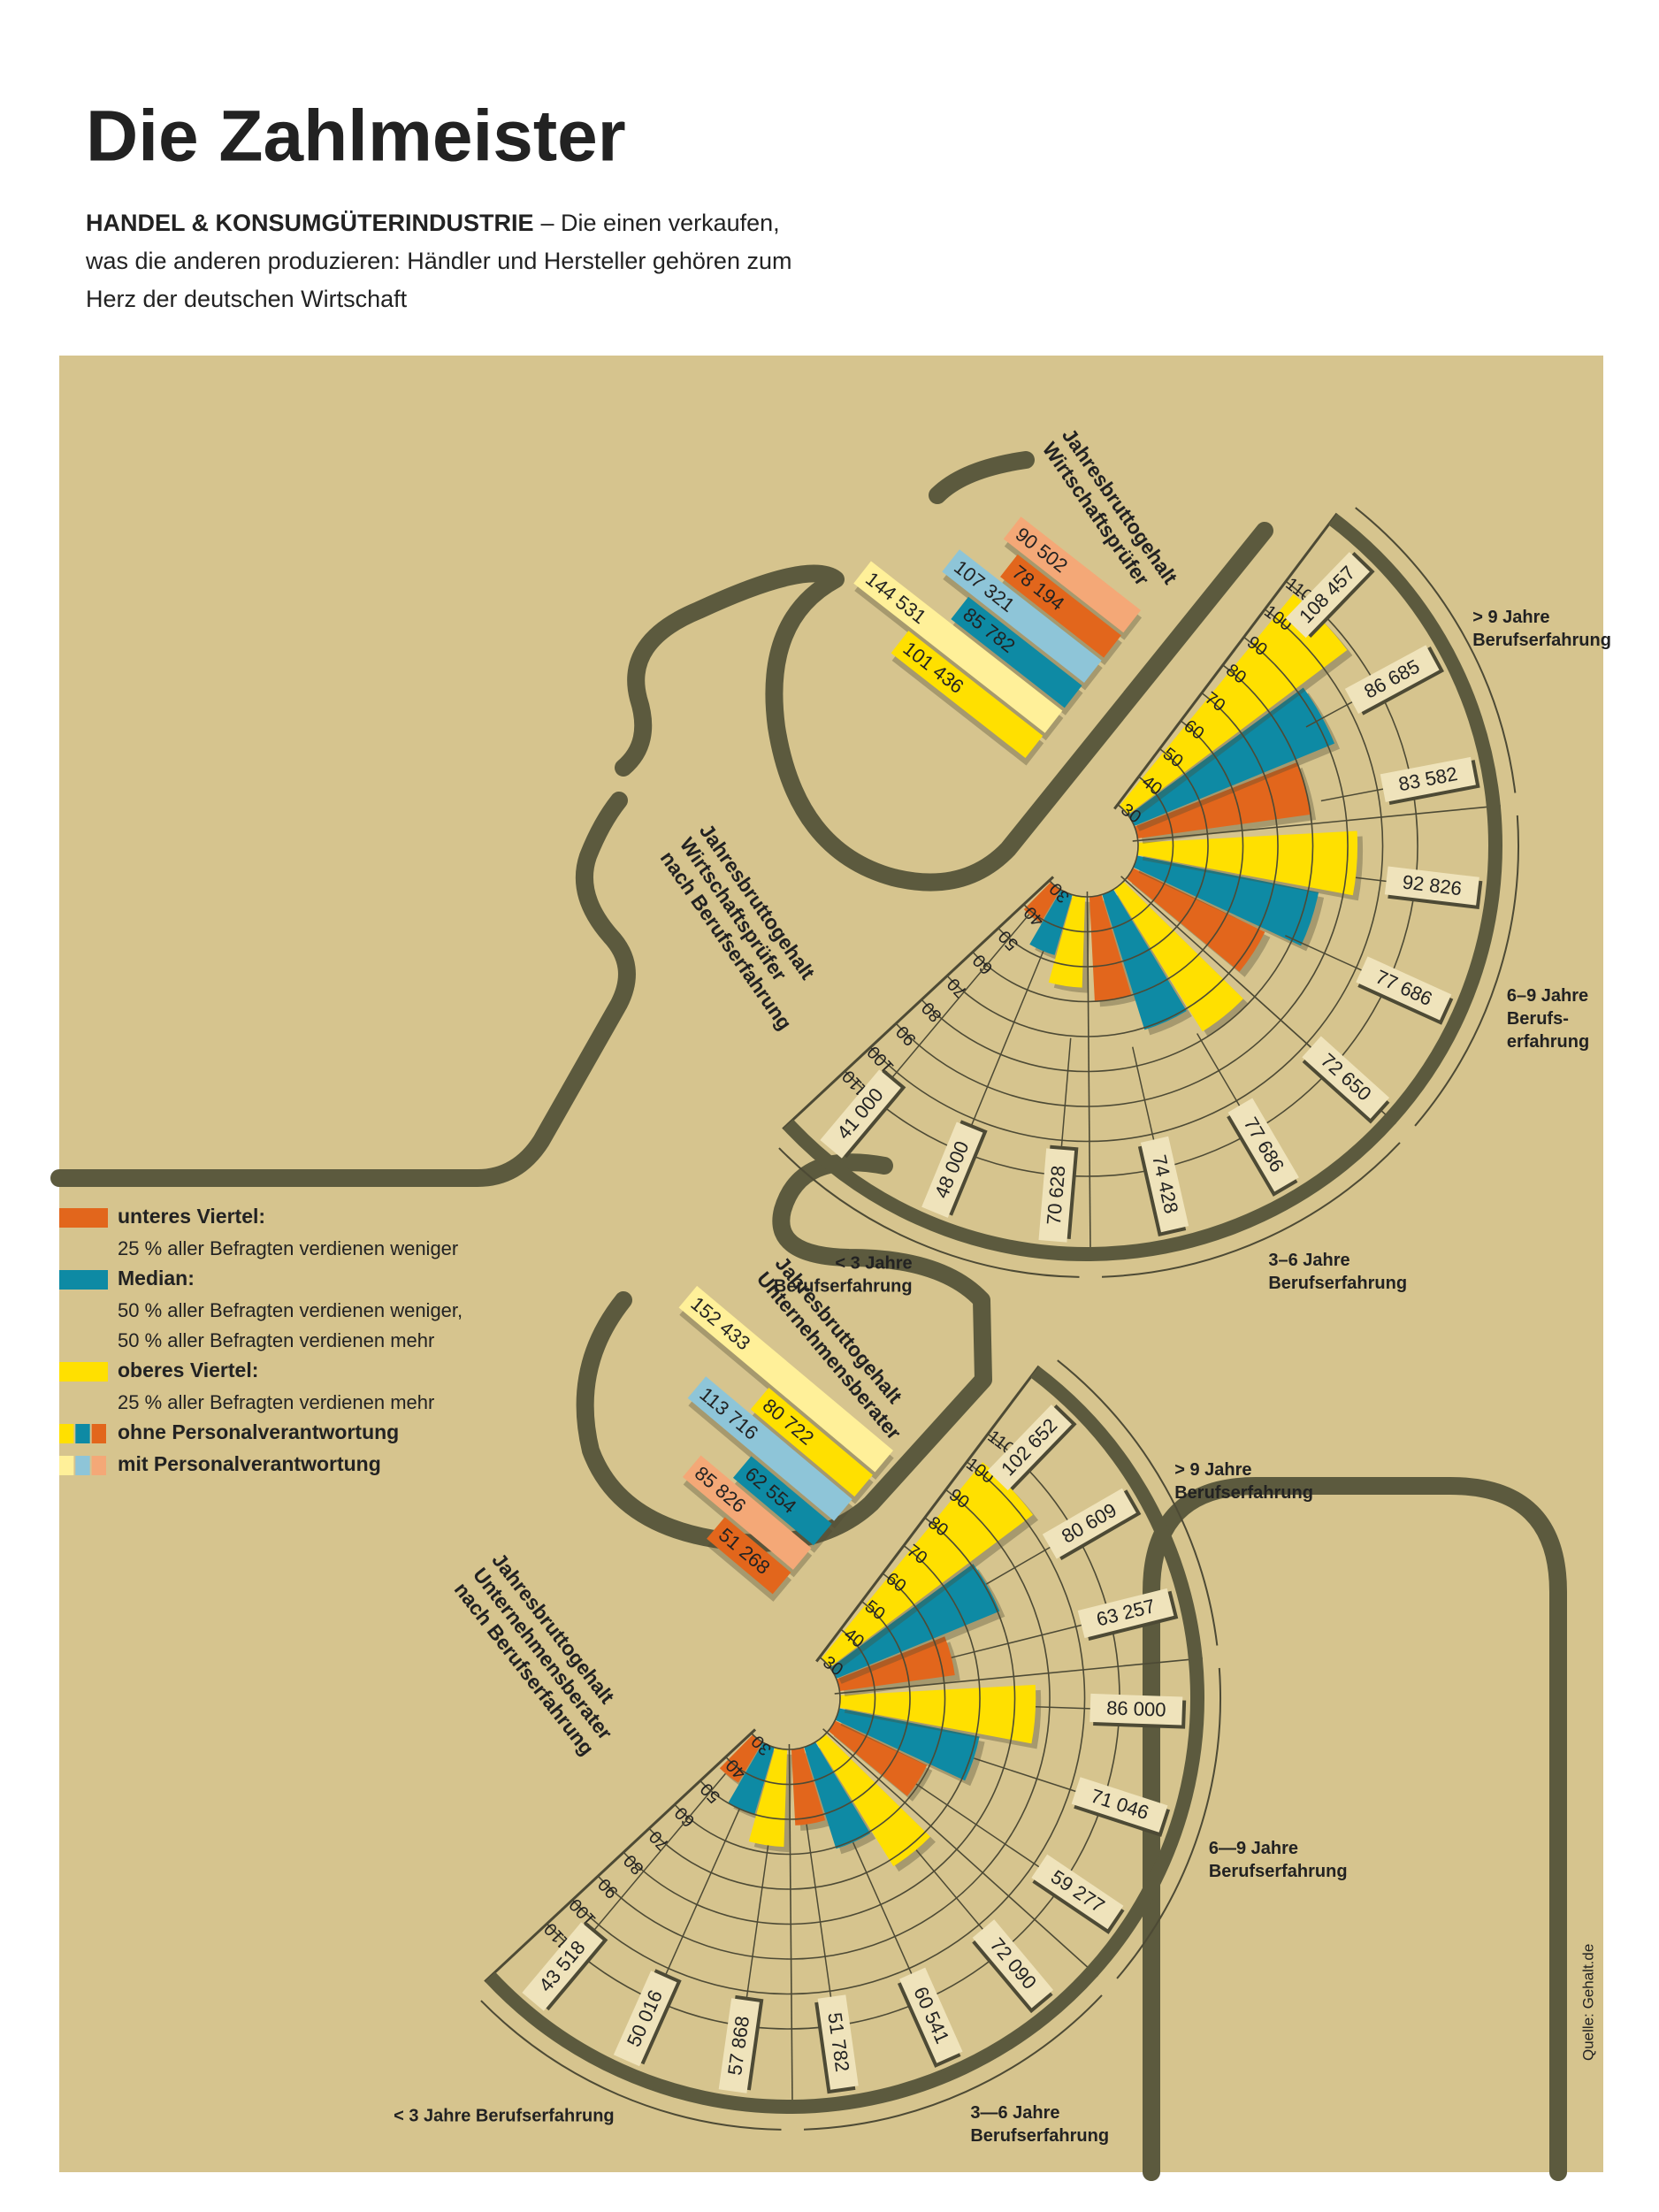 Image resolution: width=1659 pixels, height=2212 pixels. I want to click on group-label: 3–6 Jahre, so click(1308, 1260).